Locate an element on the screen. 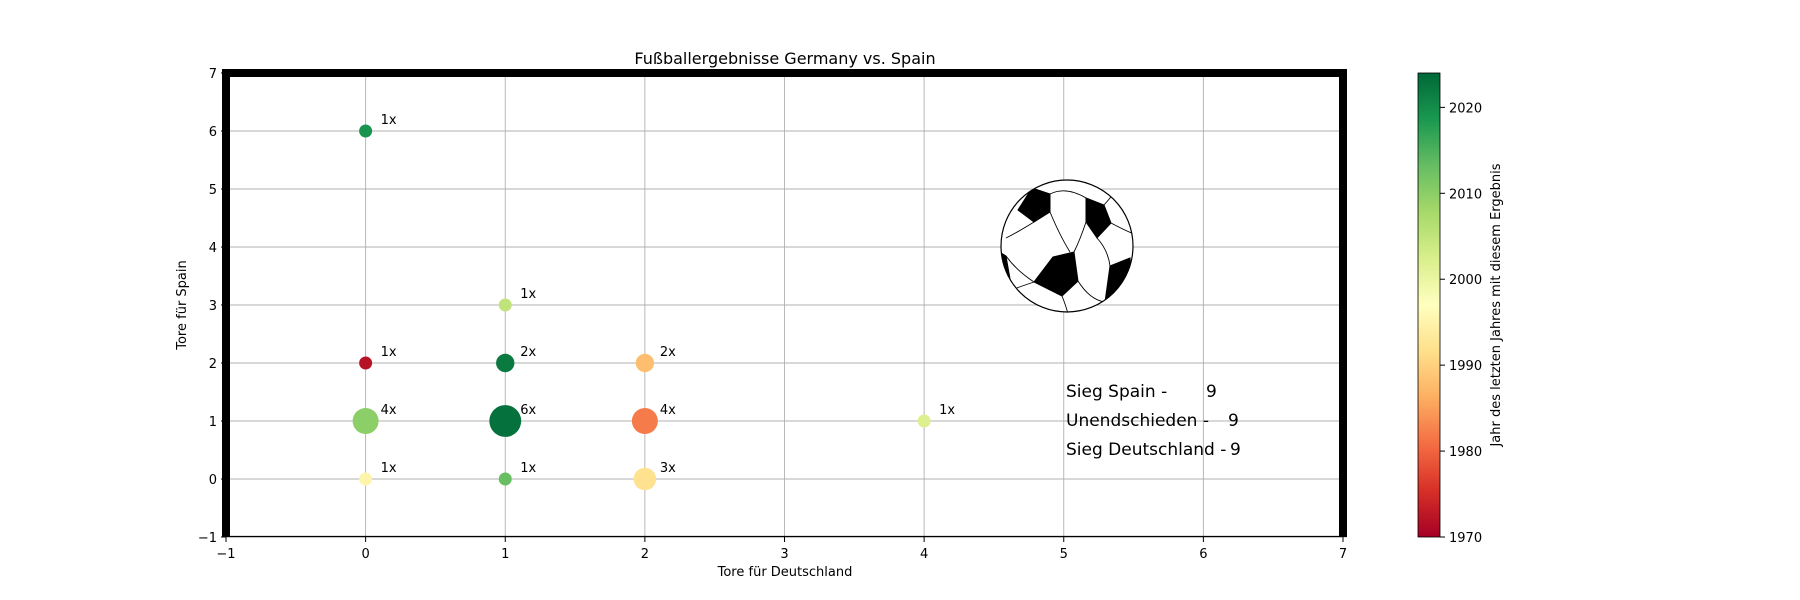 The height and width of the screenshot is (600, 1800). y-tick-label: −1 is located at coordinates (207, 538).